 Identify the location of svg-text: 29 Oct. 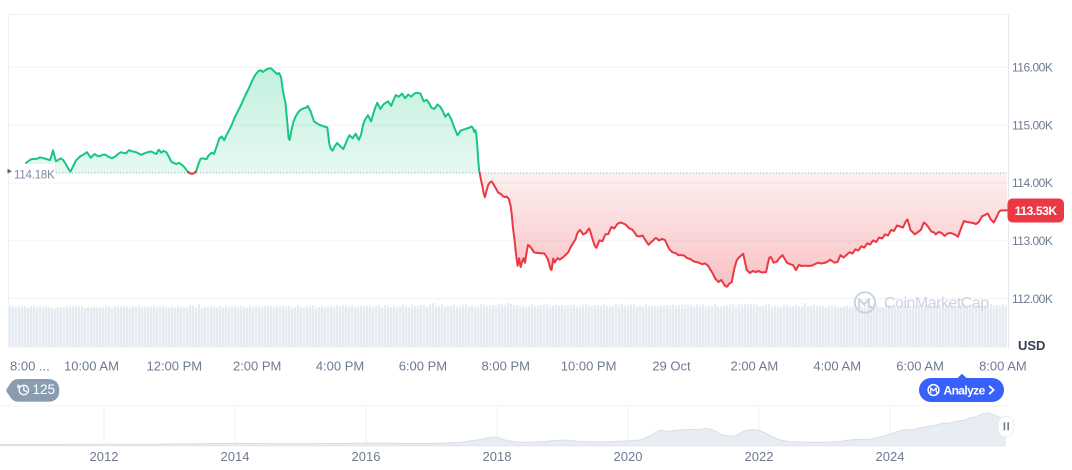
(671, 366).